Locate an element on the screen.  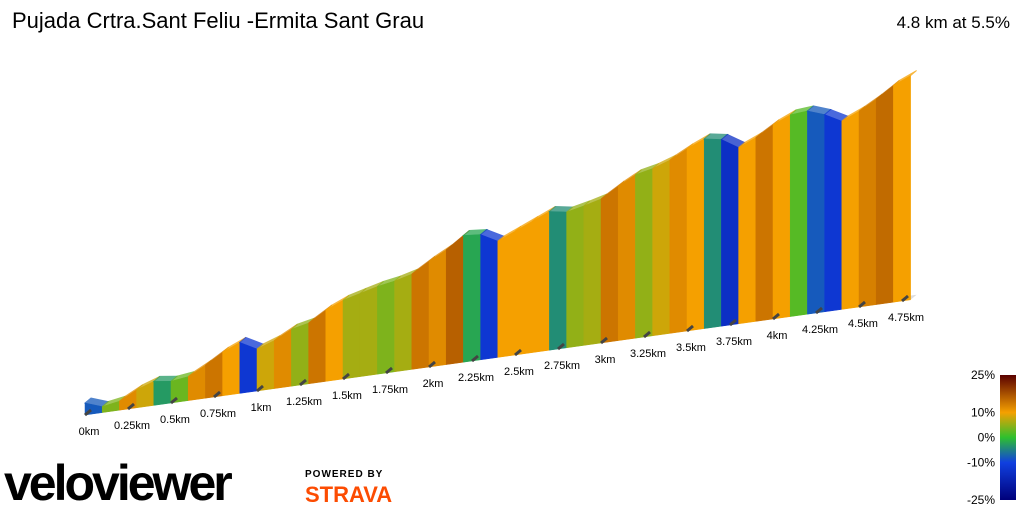
x-tick-label: 3.25km is located at coordinates (648, 354).